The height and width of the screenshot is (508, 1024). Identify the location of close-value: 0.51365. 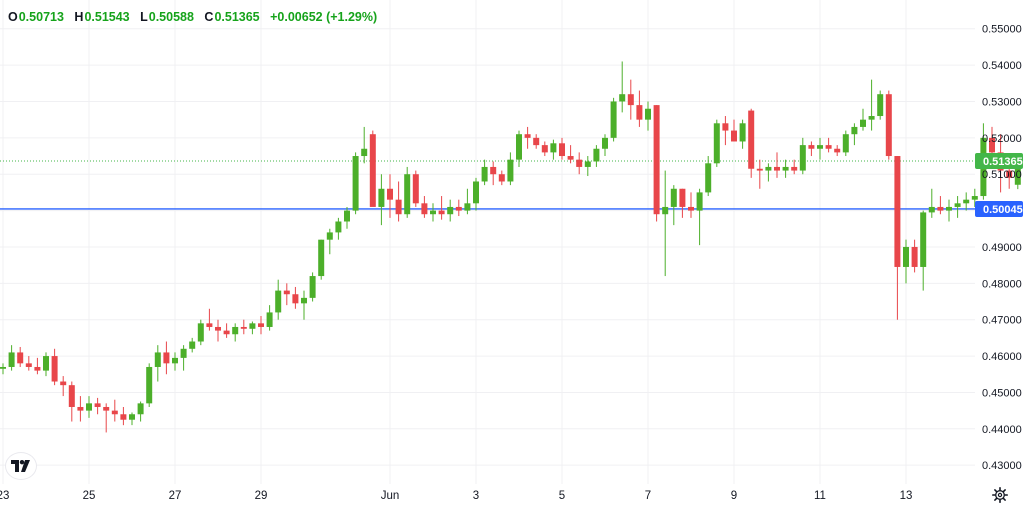
(237, 17).